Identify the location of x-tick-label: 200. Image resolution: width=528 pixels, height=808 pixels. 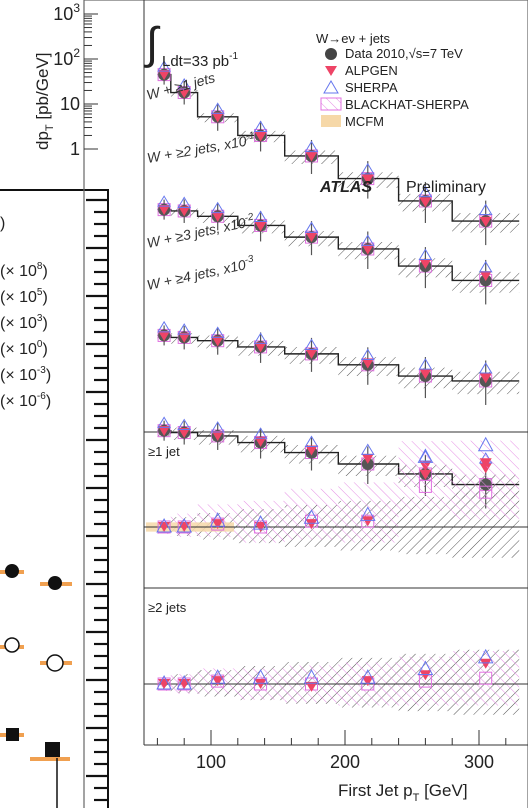
(345, 762).